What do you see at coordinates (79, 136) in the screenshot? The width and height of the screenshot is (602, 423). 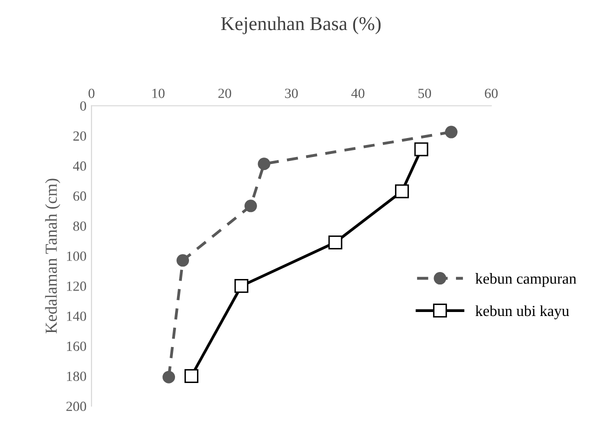 I see `y-tick-label: 20` at bounding box center [79, 136].